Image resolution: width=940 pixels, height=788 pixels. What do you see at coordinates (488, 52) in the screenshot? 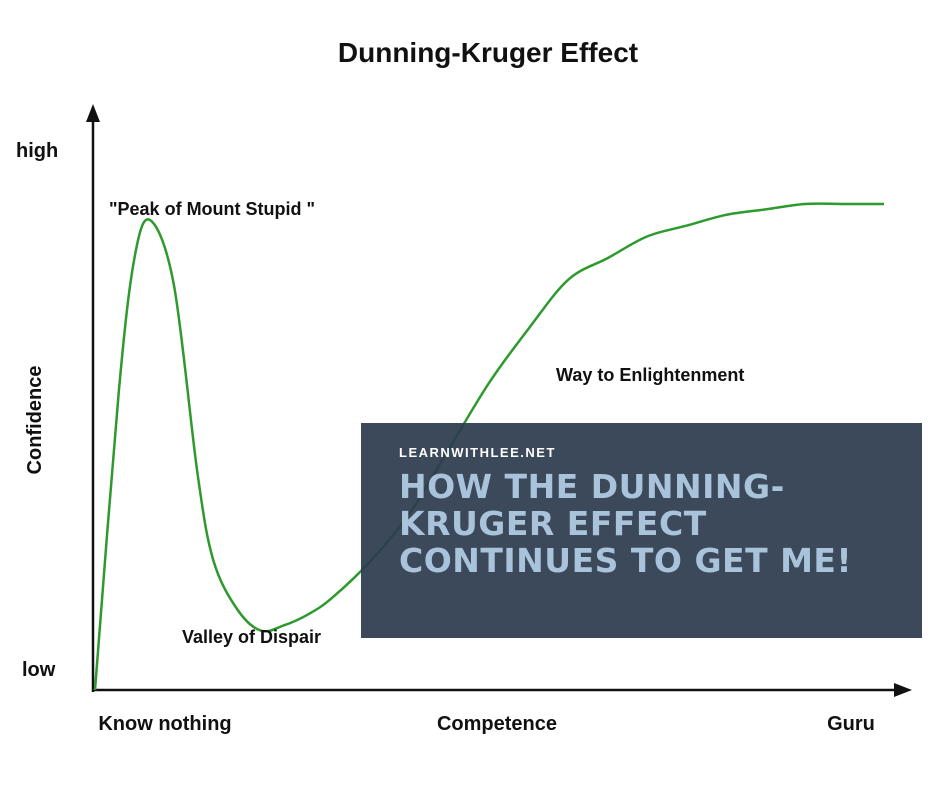
I see `chart-title: Dunning-Kruger Effect` at bounding box center [488, 52].